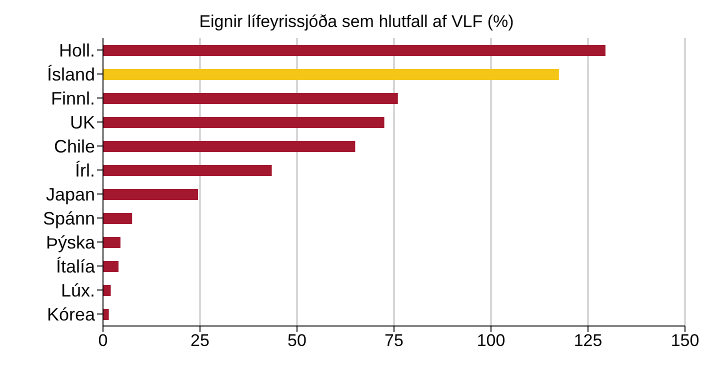  What do you see at coordinates (70, 74) in the screenshot?
I see `y-tick-label: Ísland` at bounding box center [70, 74].